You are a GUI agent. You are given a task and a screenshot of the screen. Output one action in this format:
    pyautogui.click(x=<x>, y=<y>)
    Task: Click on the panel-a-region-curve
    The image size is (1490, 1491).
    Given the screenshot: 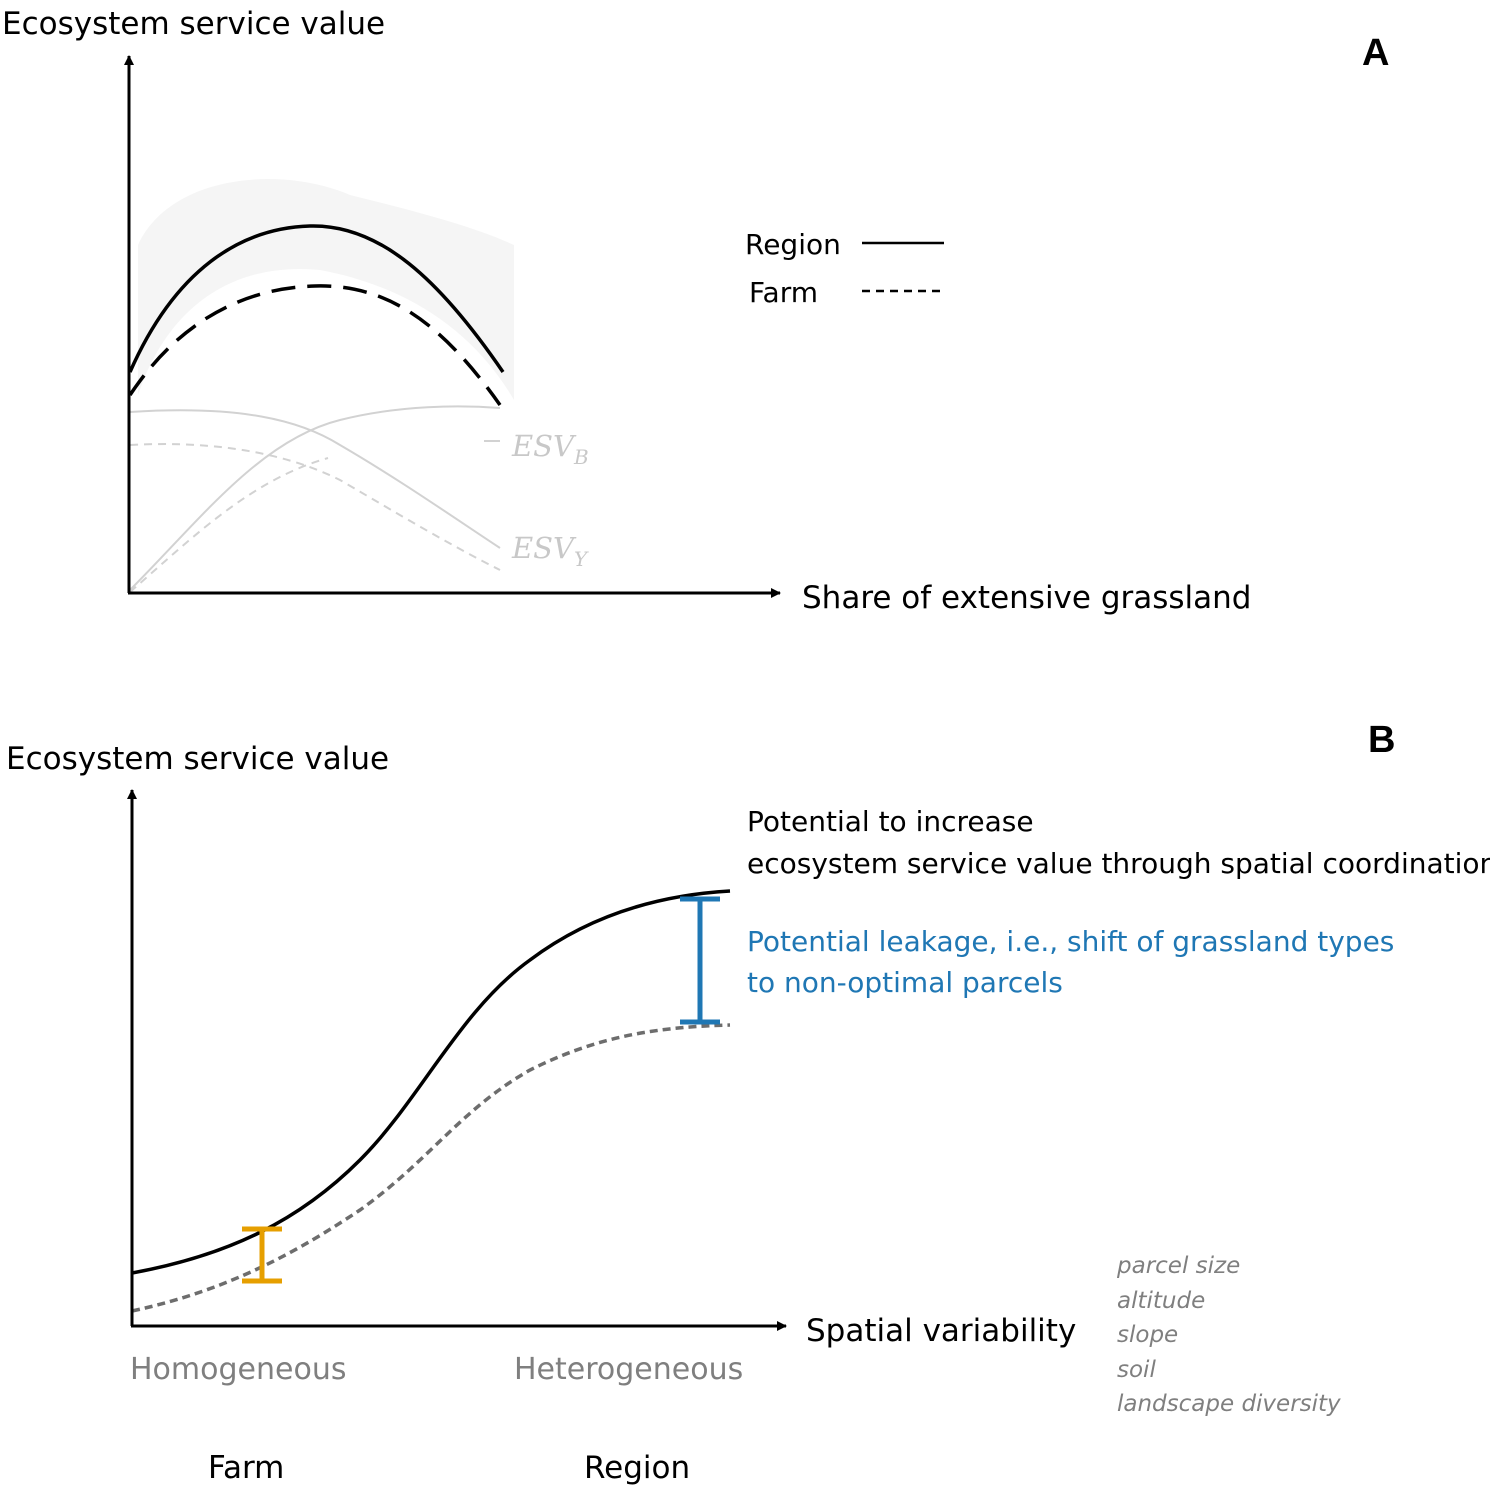 What is the action you would take?
    pyautogui.click(x=316, y=298)
    